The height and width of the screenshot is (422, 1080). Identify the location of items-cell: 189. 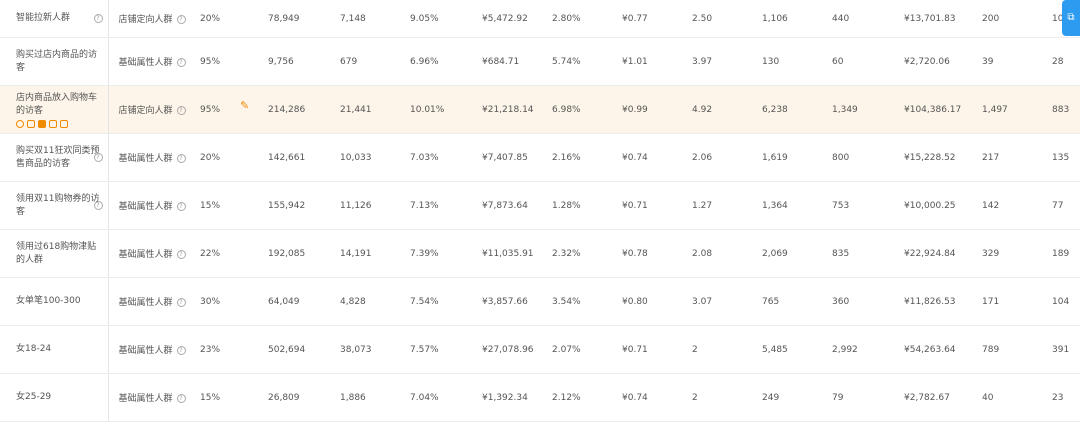
(1066, 253).